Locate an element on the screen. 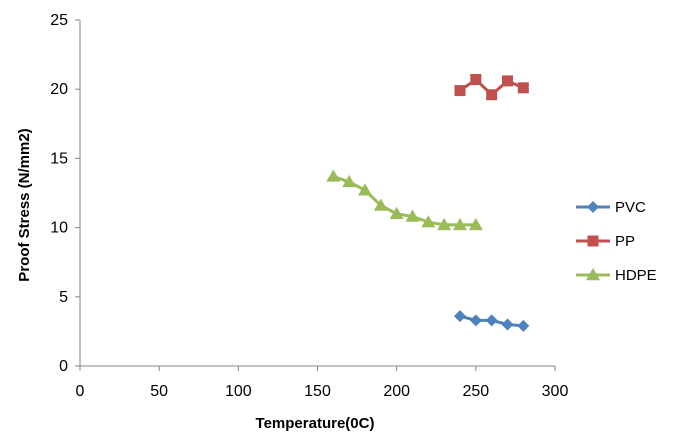 The width and height of the screenshot is (673, 440). x-axis-title: Temperature(0C) is located at coordinates (315, 423).